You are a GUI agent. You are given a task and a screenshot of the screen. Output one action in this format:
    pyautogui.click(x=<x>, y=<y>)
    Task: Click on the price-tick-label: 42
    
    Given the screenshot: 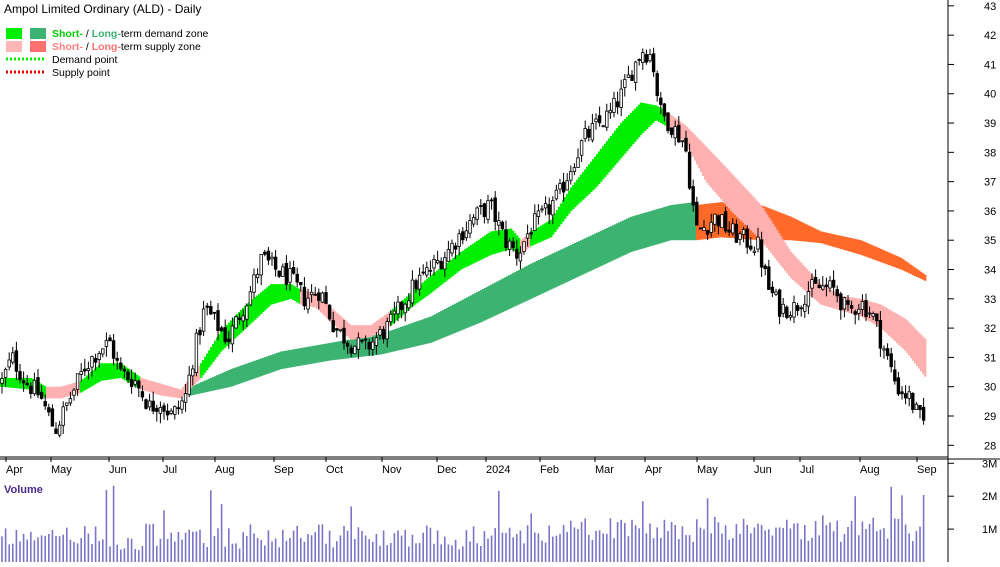 What is the action you would take?
    pyautogui.click(x=990, y=36)
    